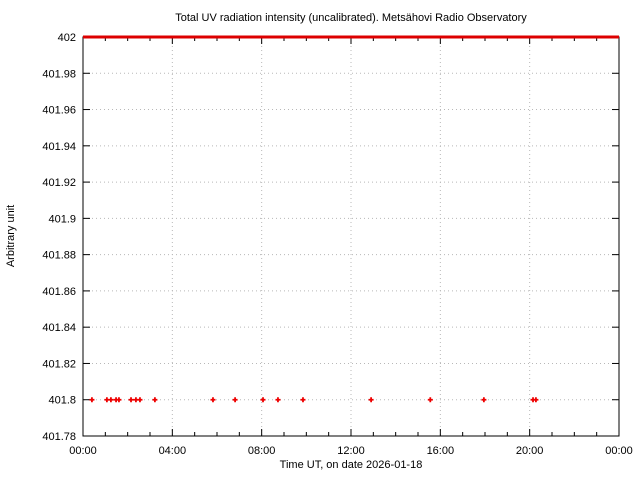 The height and width of the screenshot is (480, 640). I want to click on y-tick-label: 401.9, so click(62, 219).